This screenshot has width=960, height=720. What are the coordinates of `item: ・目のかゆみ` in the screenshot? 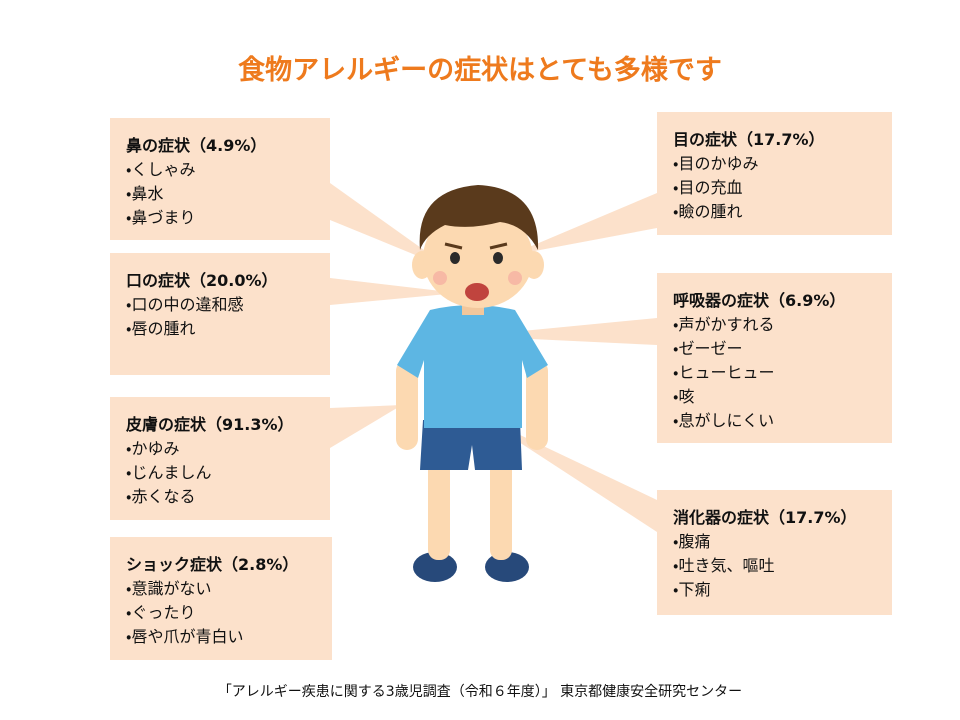 It's located at (716, 163).